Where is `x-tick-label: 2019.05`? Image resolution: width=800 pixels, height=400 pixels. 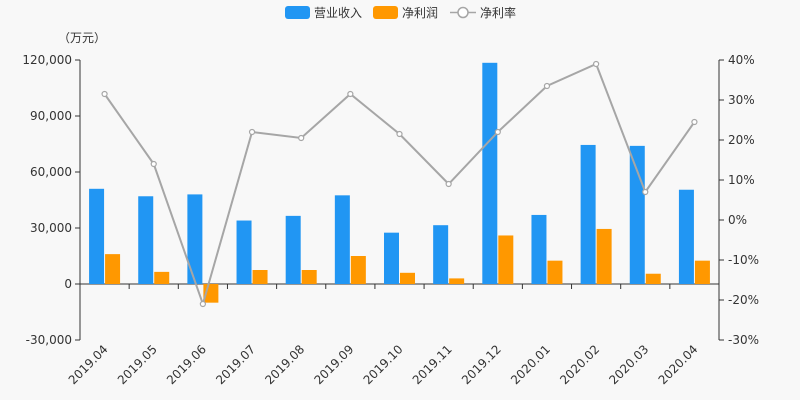
x-tick-label: 2019.05 is located at coordinates (137, 364).